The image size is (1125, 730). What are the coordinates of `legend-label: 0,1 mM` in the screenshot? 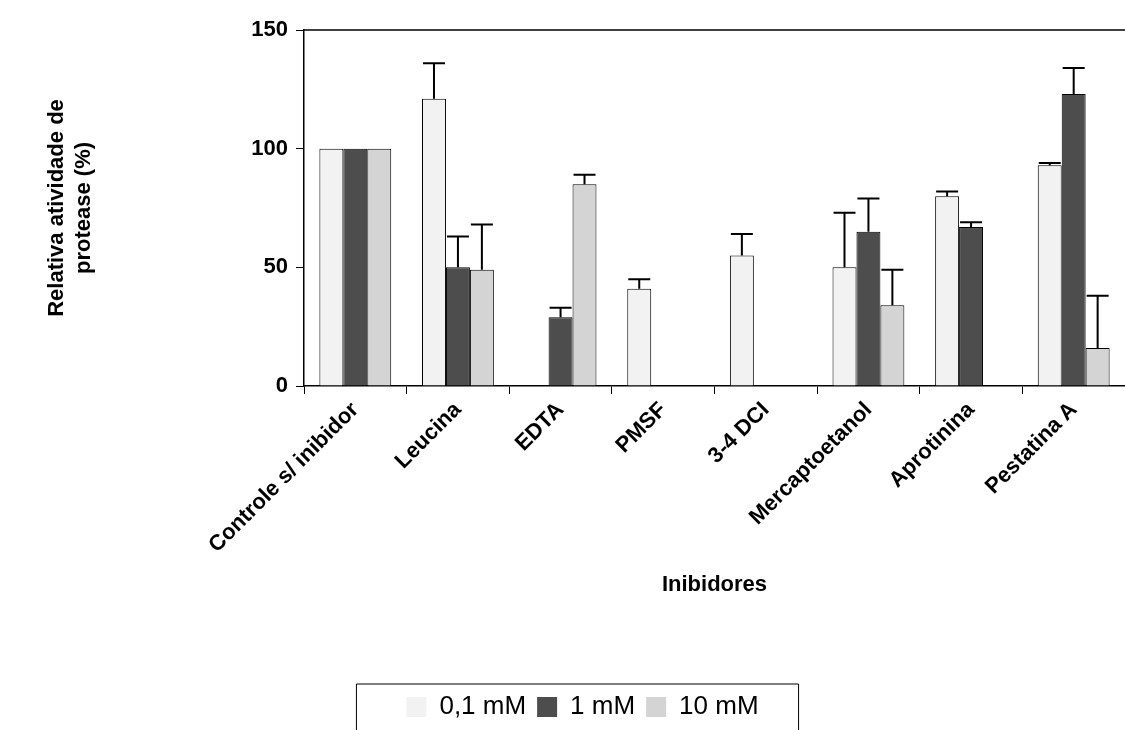 It's located at (483, 705).